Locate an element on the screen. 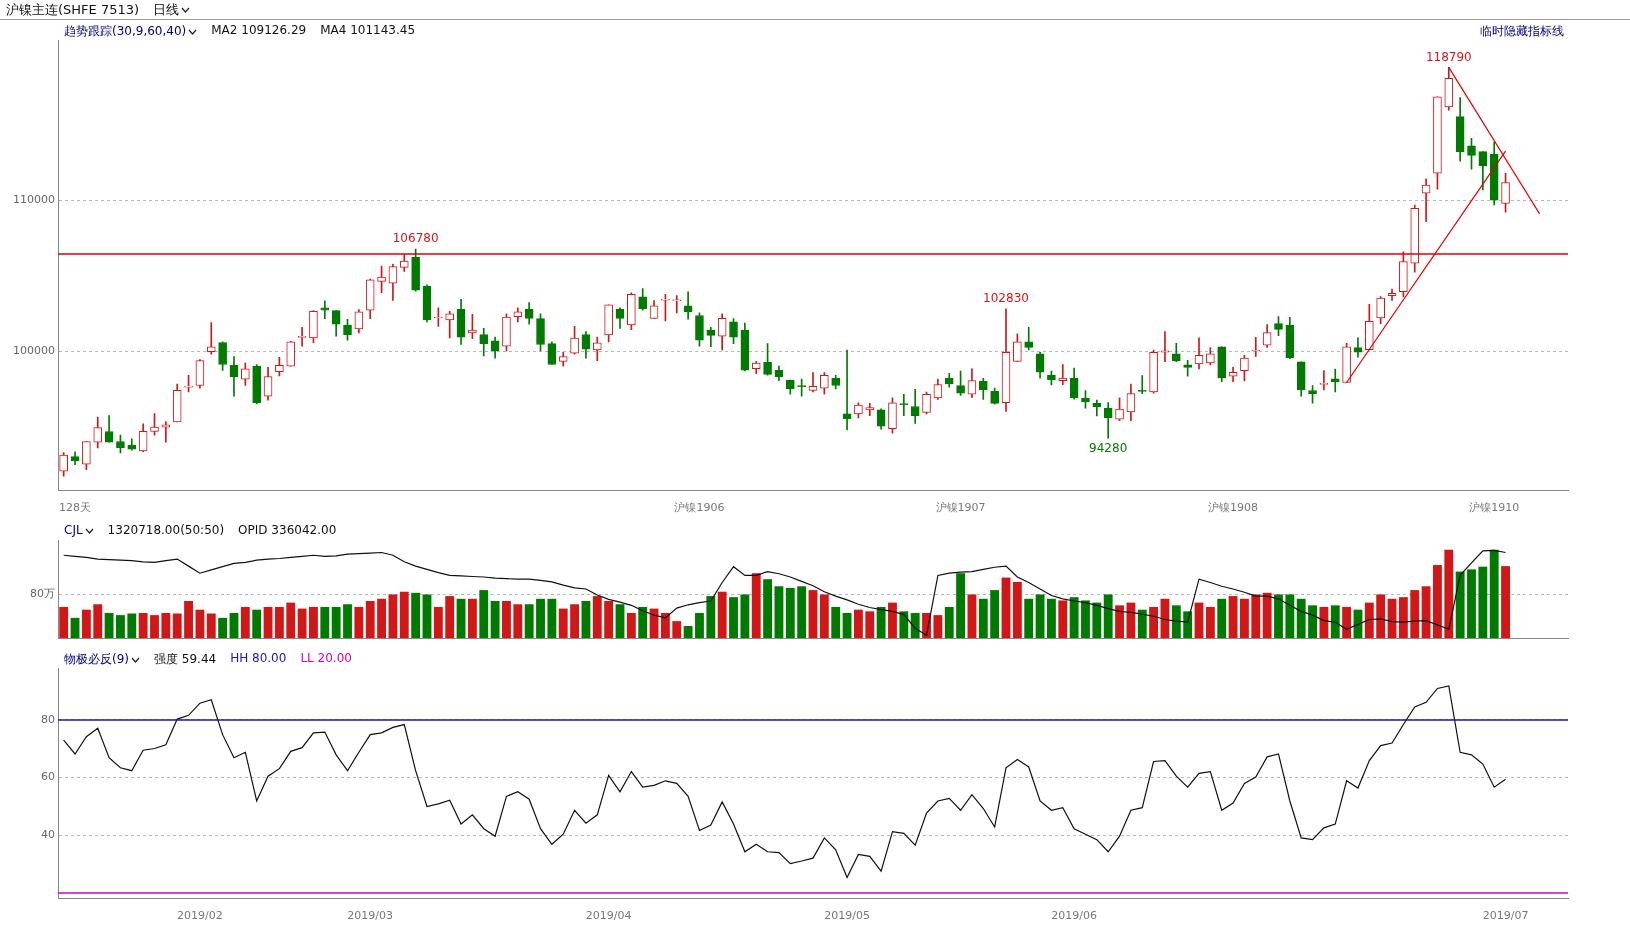 This screenshot has width=1630, height=932. y-tick-label: 80万 is located at coordinates (42, 594).